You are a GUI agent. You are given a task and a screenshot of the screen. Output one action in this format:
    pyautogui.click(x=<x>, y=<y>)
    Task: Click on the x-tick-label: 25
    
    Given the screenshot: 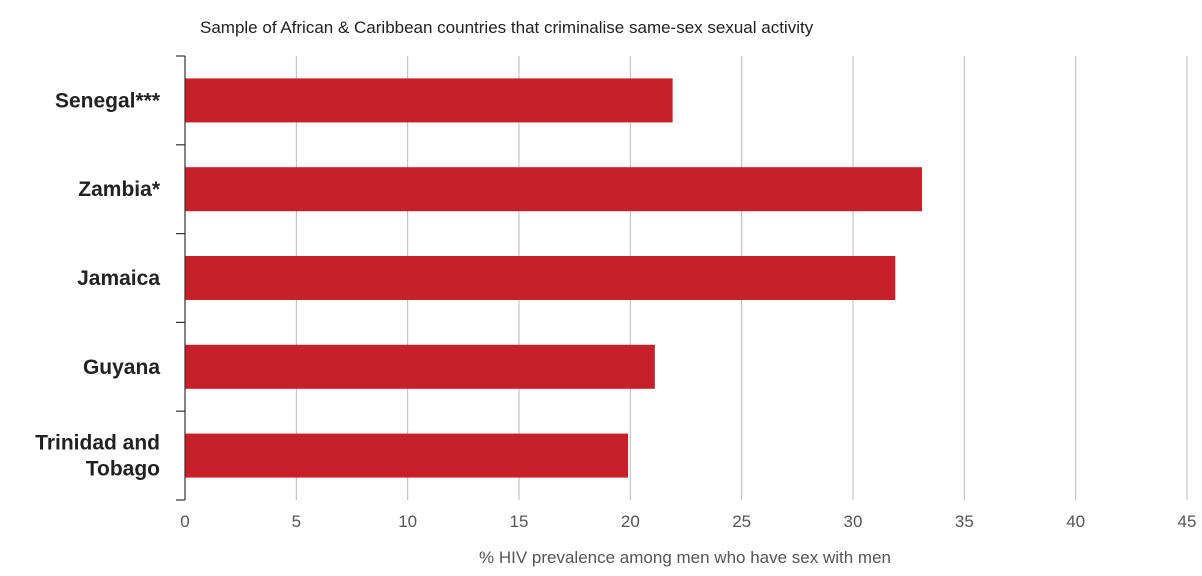 What is the action you would take?
    pyautogui.click(x=741, y=521)
    